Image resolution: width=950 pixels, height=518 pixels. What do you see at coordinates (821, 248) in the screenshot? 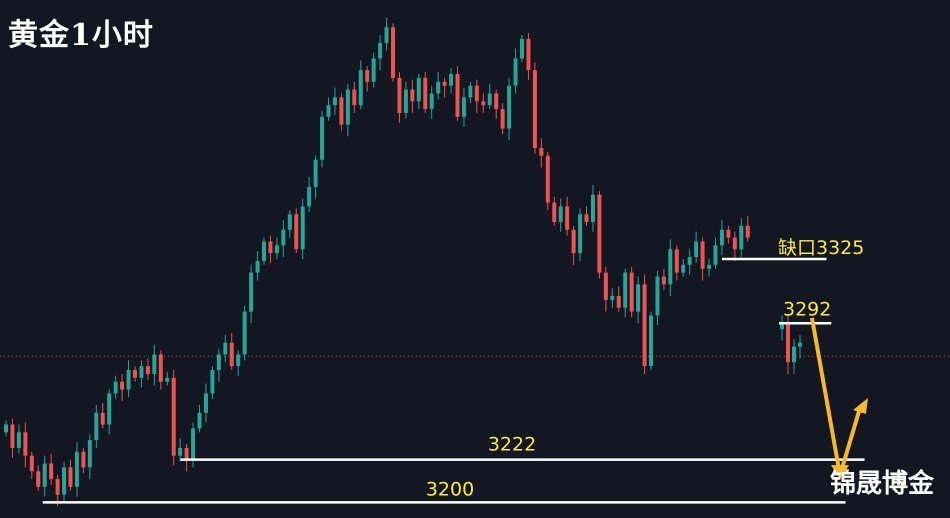
I see `level-label: 缺口3325` at bounding box center [821, 248].